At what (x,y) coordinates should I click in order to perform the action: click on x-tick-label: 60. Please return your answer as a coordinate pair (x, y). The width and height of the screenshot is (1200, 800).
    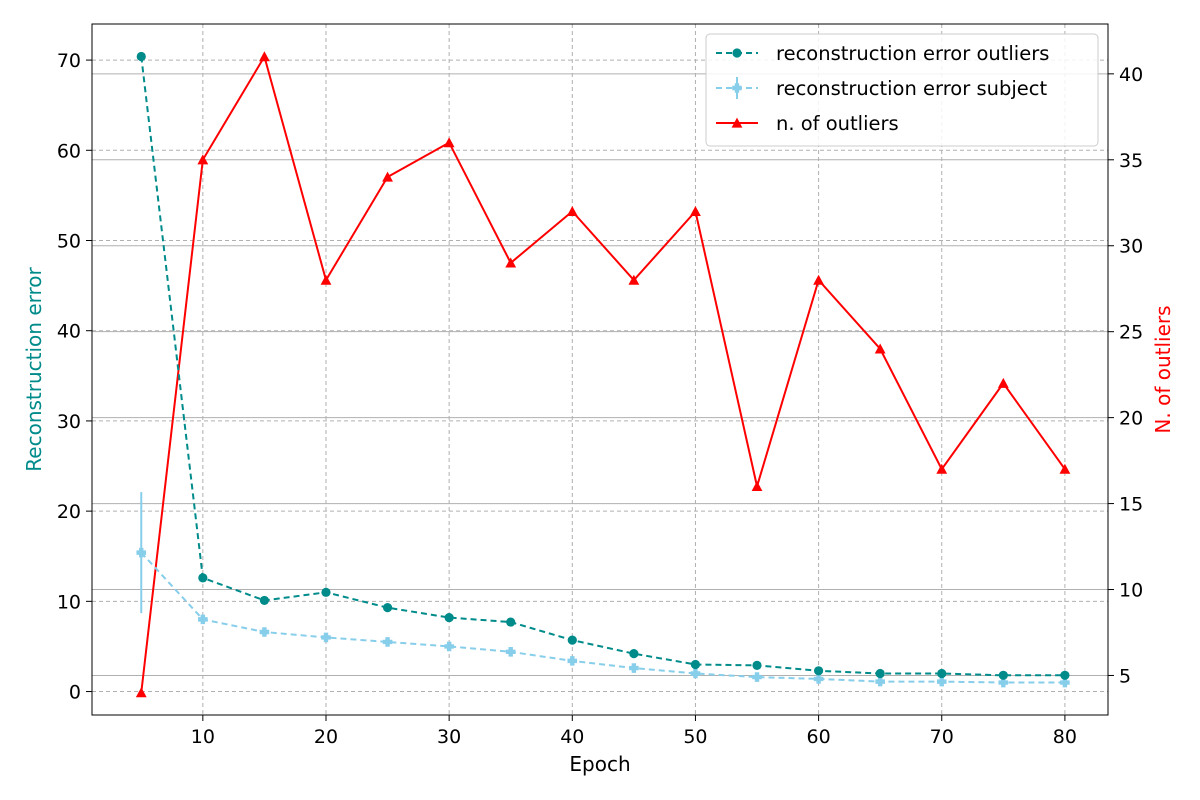
    Looking at the image, I should click on (819, 737).